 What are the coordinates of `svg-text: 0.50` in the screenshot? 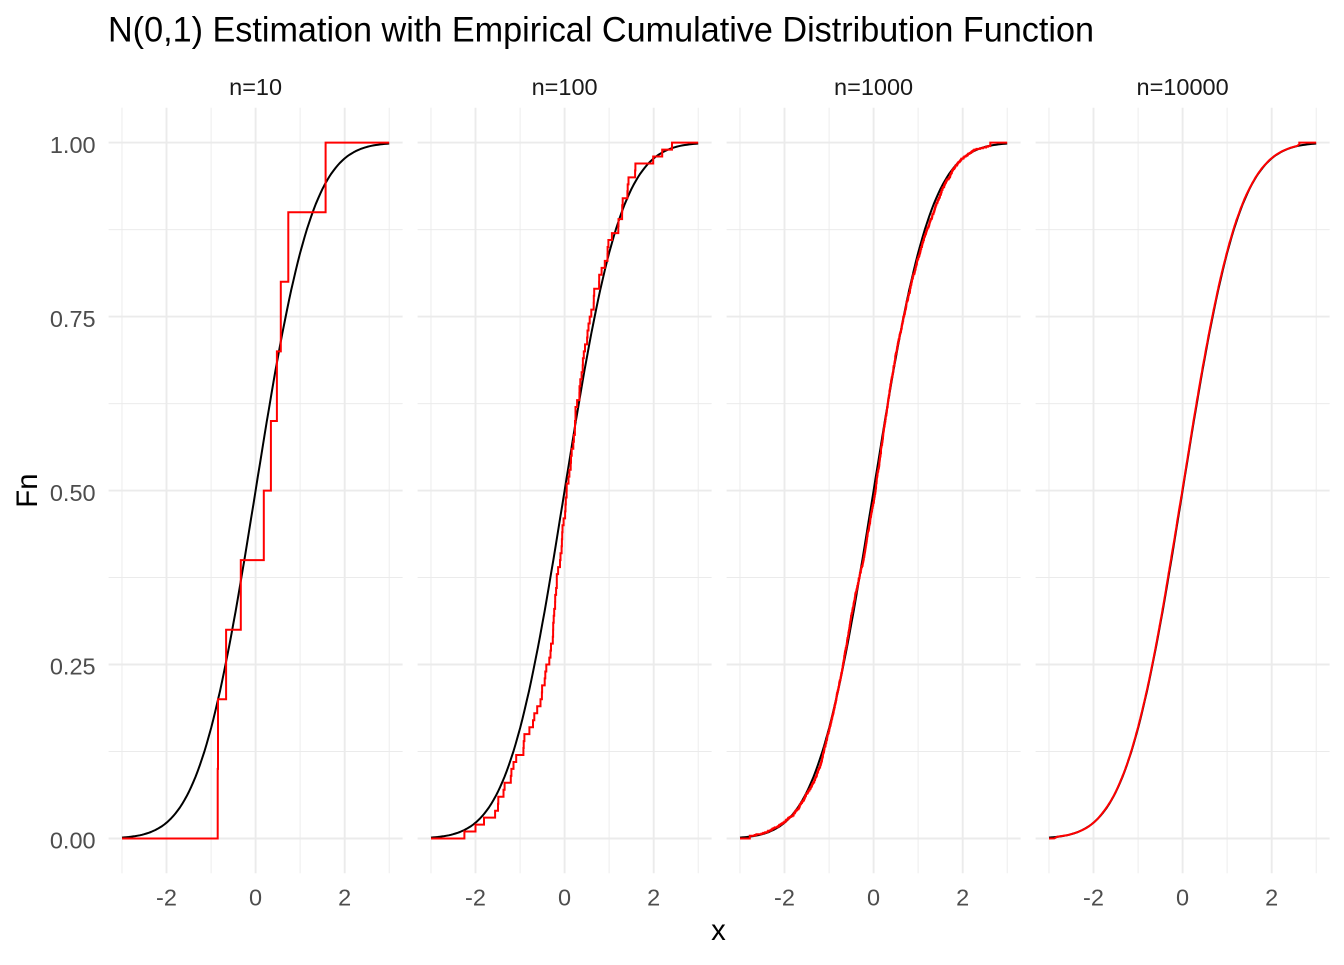 It's located at (73, 493).